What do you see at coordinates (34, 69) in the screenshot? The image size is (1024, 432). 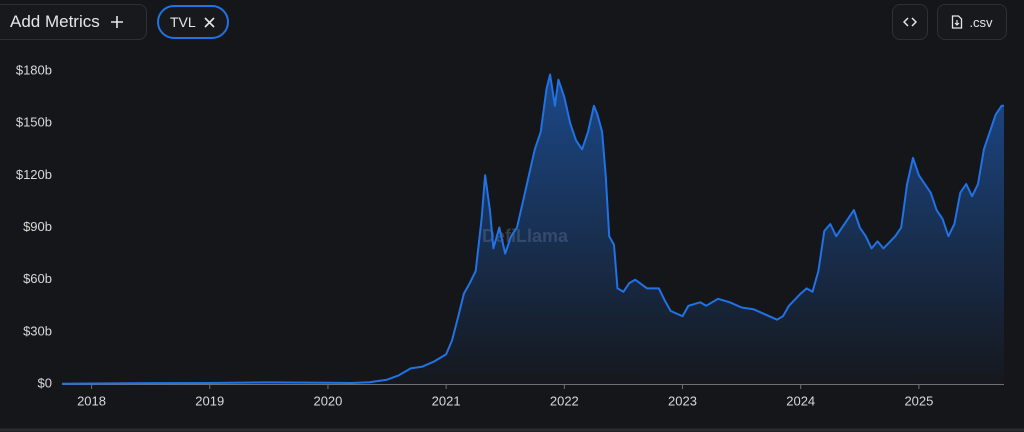 I see `y-tick-label: $180b` at bounding box center [34, 69].